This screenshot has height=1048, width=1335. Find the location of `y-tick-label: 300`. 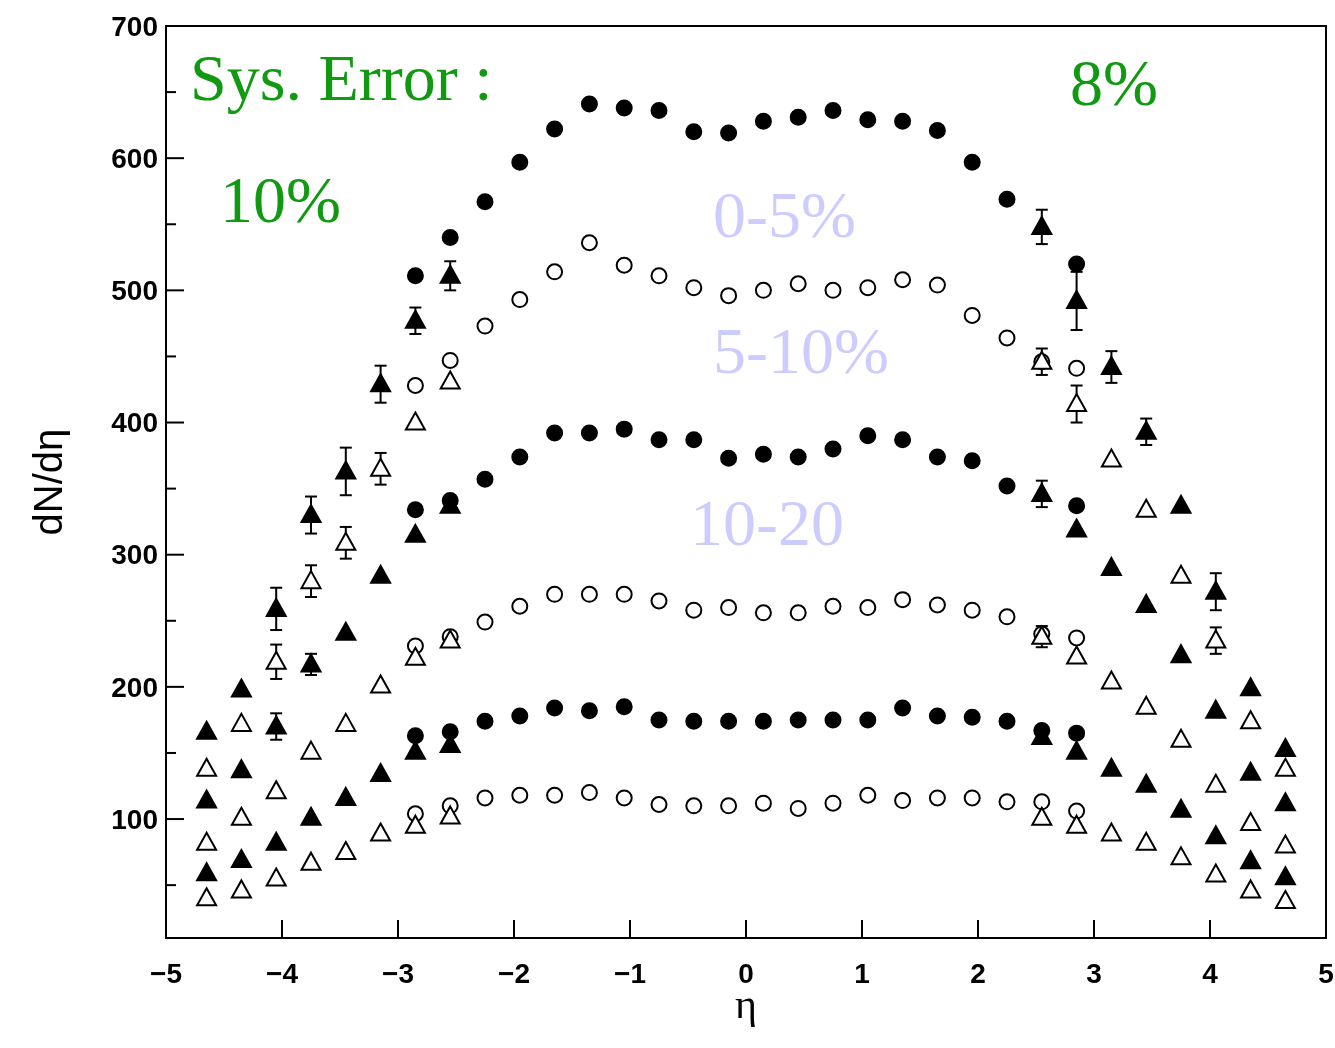

y-tick-label: 300 is located at coordinates (134, 555).